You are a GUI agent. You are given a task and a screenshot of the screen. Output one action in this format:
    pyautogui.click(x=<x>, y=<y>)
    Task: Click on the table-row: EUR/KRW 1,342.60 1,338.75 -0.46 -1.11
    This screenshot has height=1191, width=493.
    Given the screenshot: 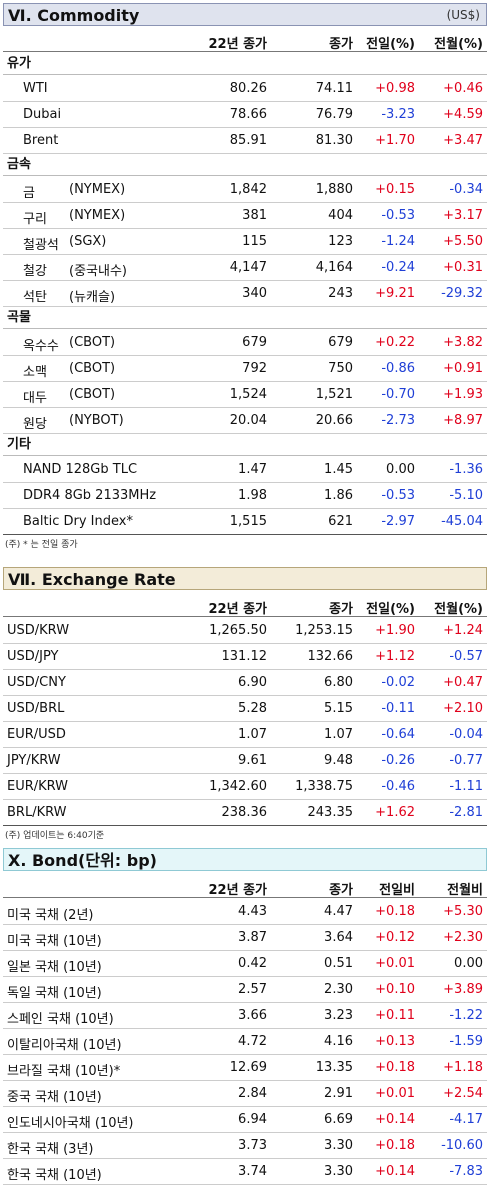 What is the action you would take?
    pyautogui.click(x=245, y=787)
    